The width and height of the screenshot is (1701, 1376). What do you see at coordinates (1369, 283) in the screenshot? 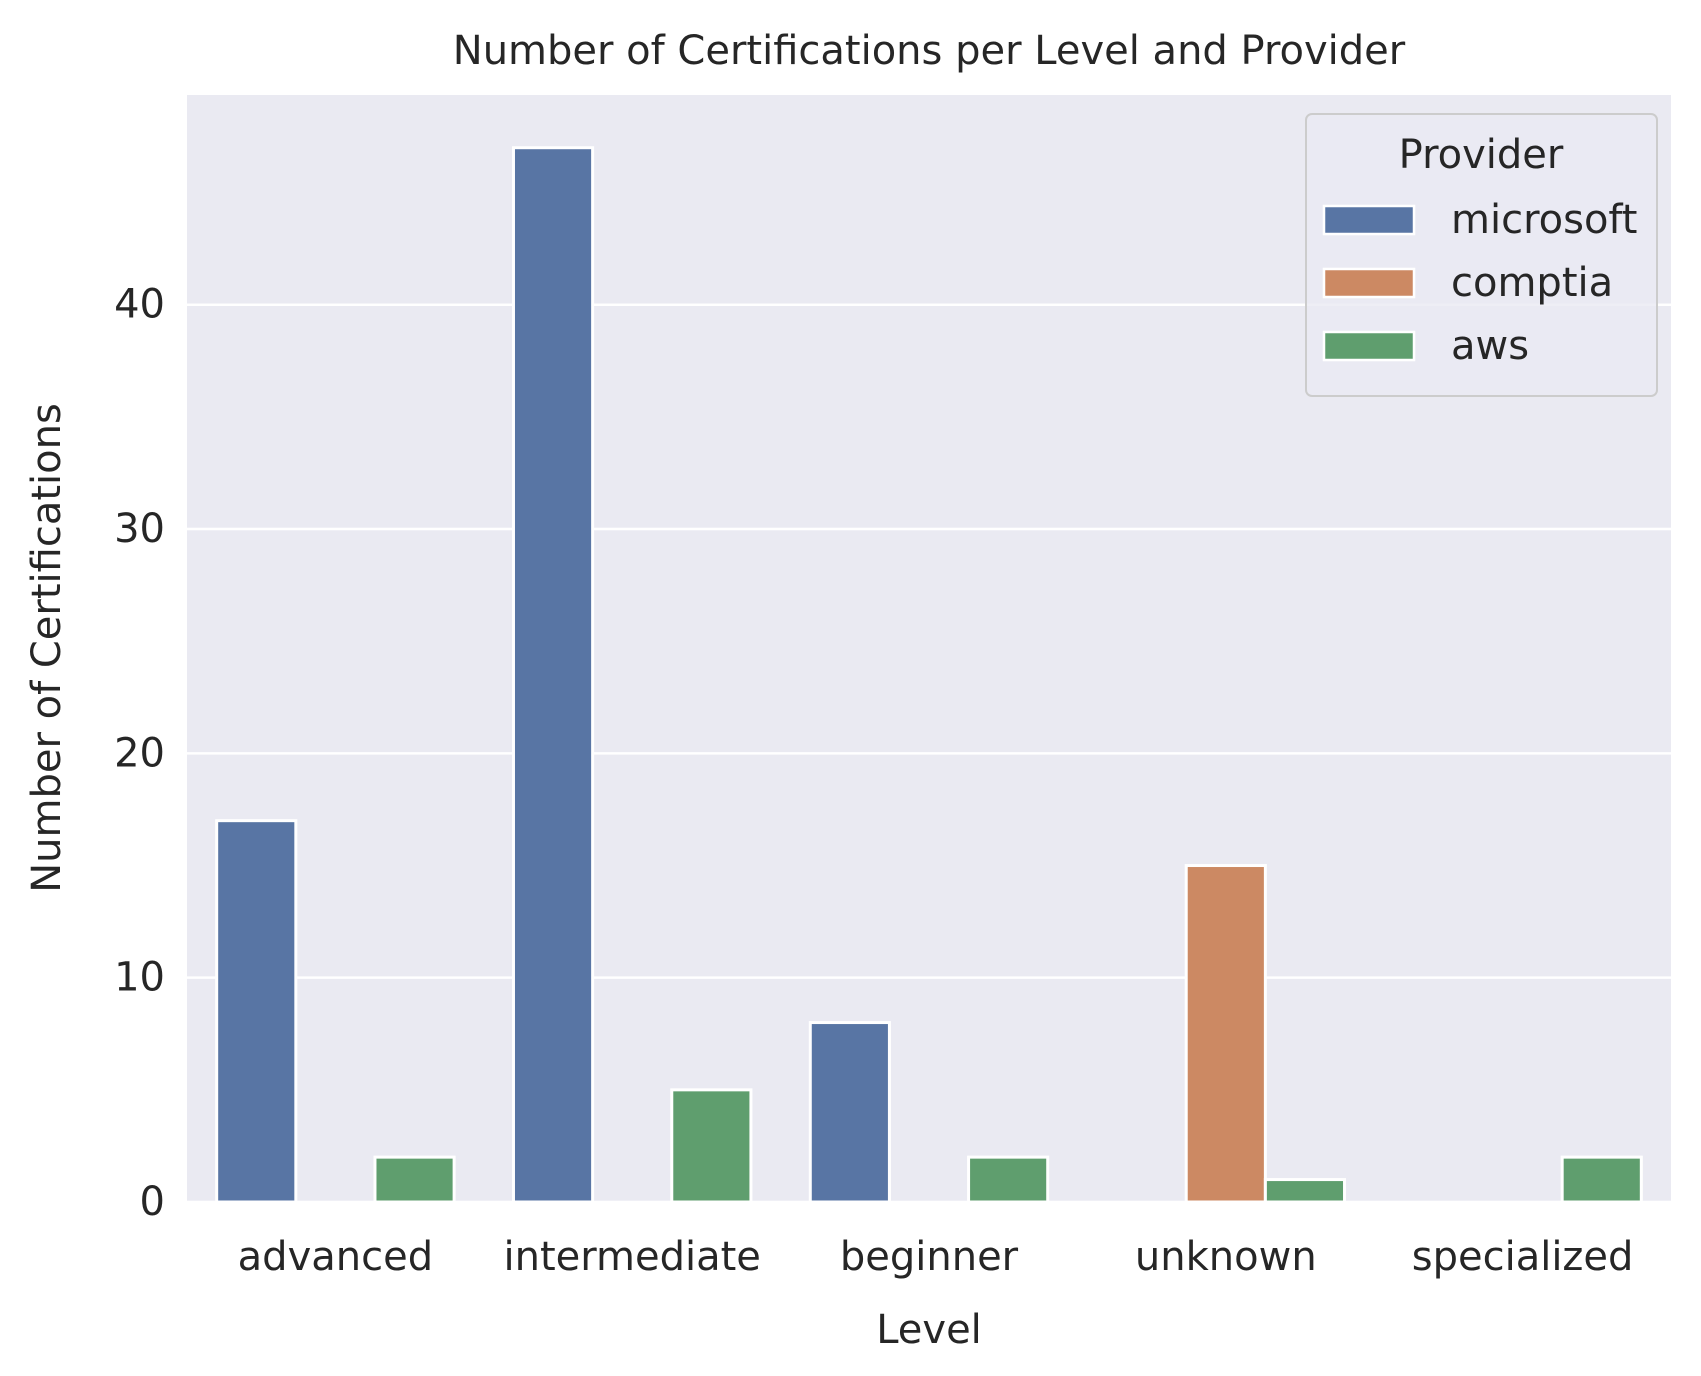
I see `legend-swatch-comptia` at bounding box center [1369, 283].